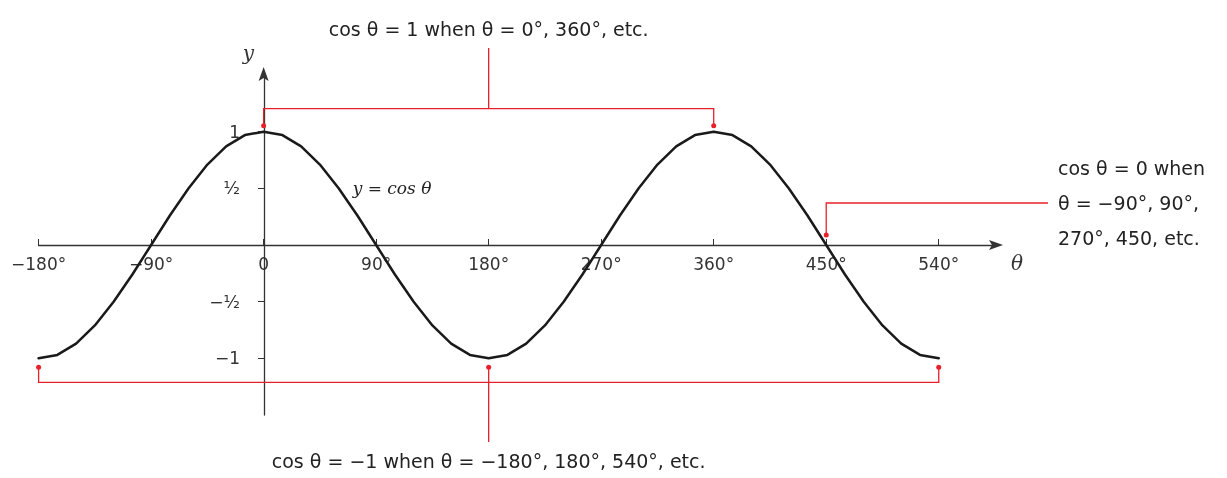  What do you see at coordinates (939, 263) in the screenshot?
I see `x-tick-label: 540°` at bounding box center [939, 263].